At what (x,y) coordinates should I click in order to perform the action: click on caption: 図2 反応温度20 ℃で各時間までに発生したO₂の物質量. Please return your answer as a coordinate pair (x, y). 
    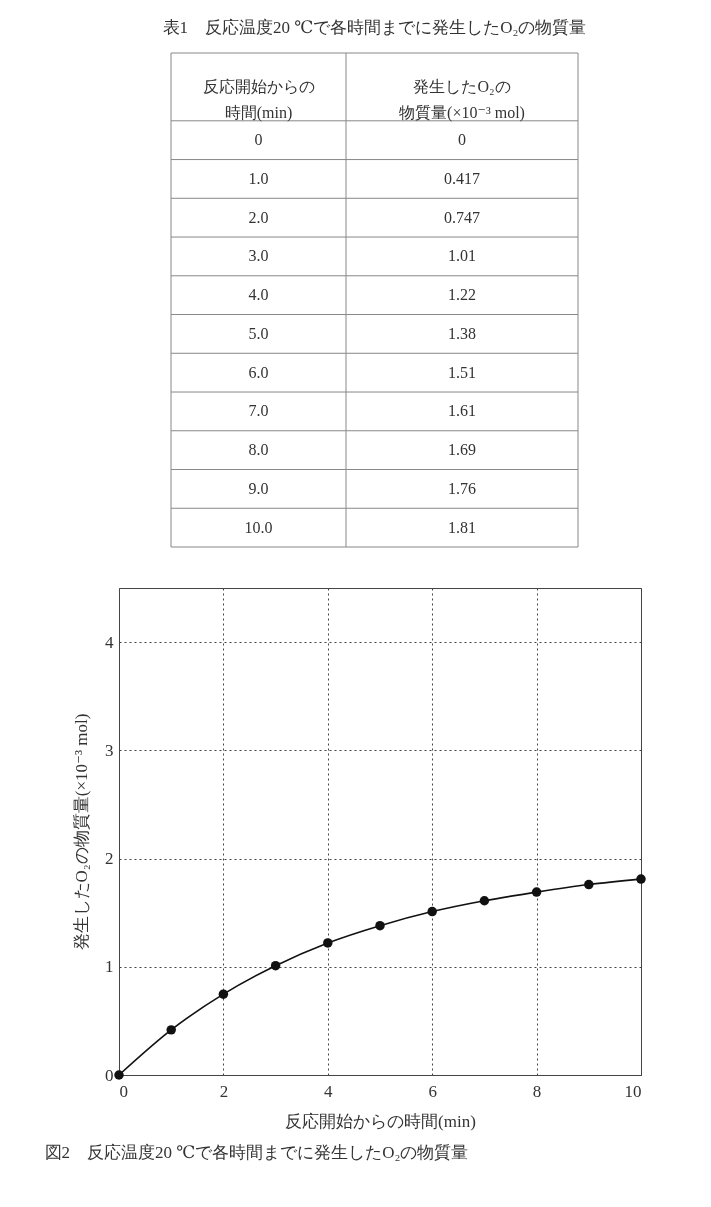
    Looking at the image, I should click on (256, 1152).